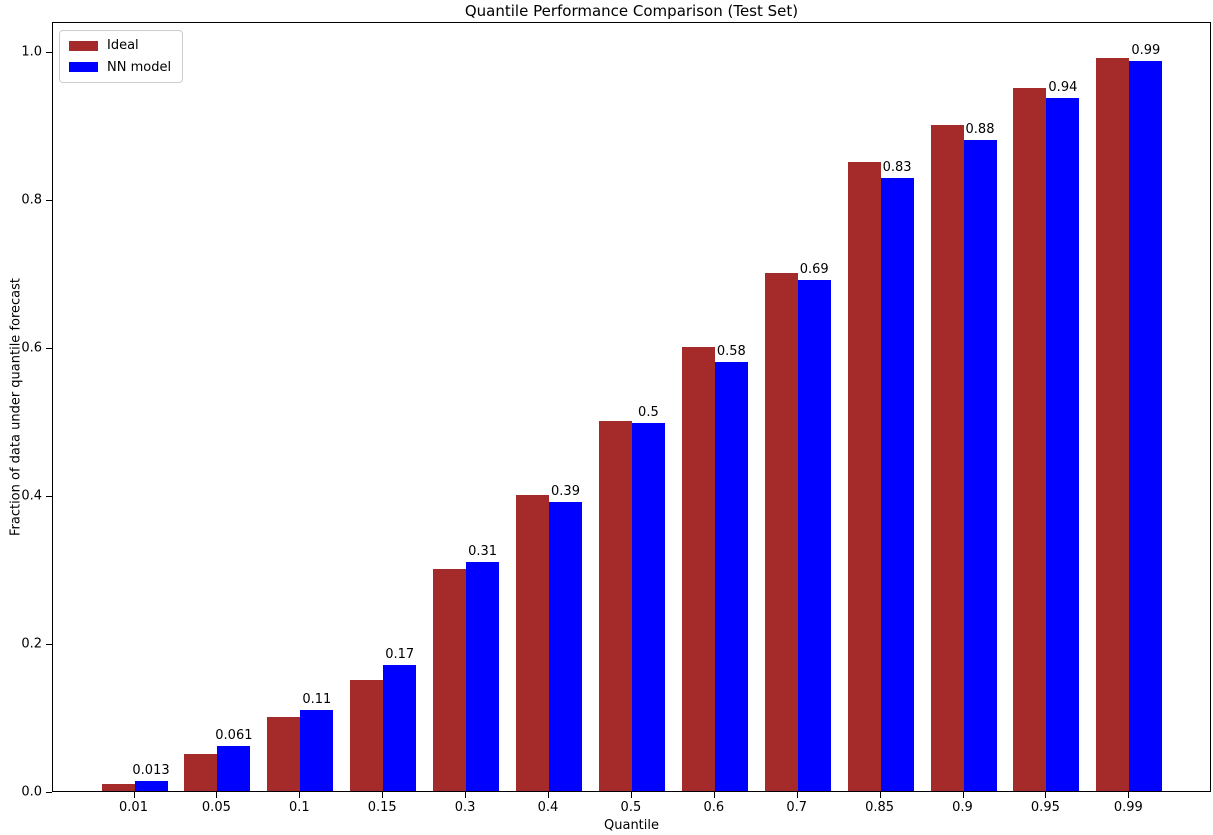  Describe the element at coordinates (83, 67) in the screenshot. I see `legend-swatch-nn-model` at that location.